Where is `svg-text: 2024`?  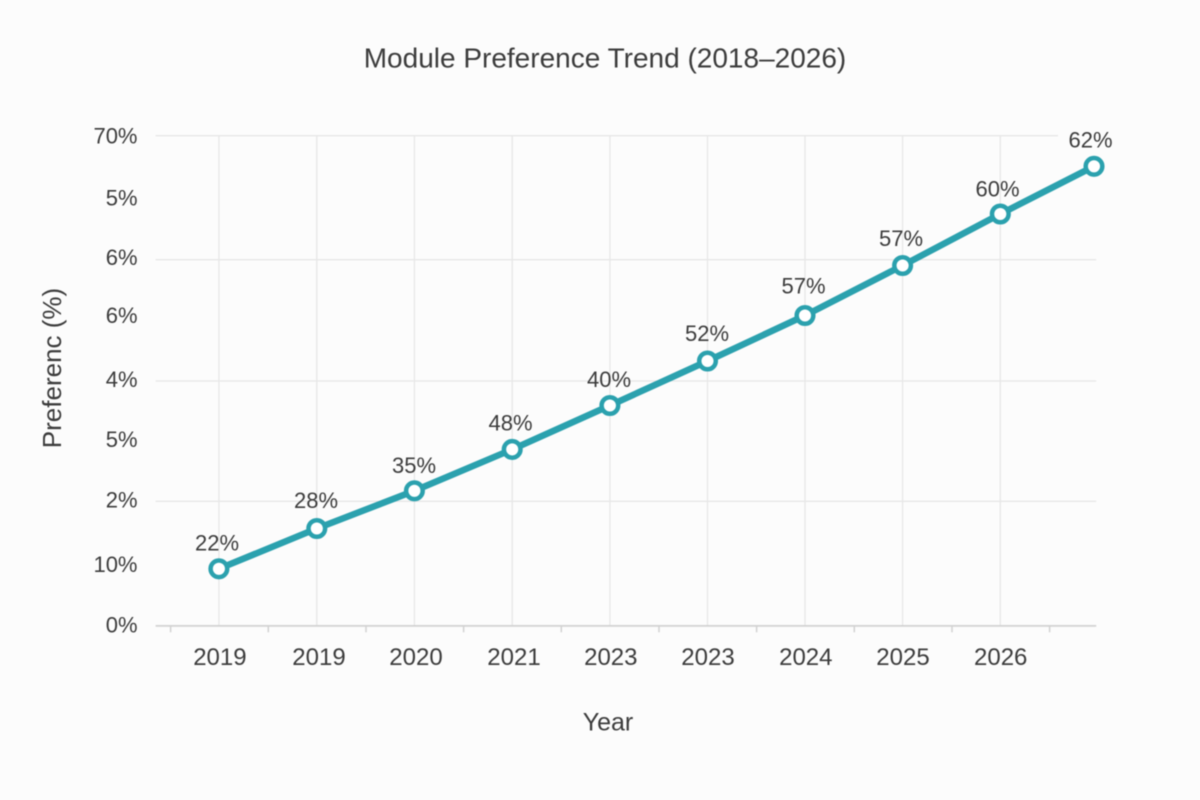
svg-text: 2024 is located at coordinates (805, 657).